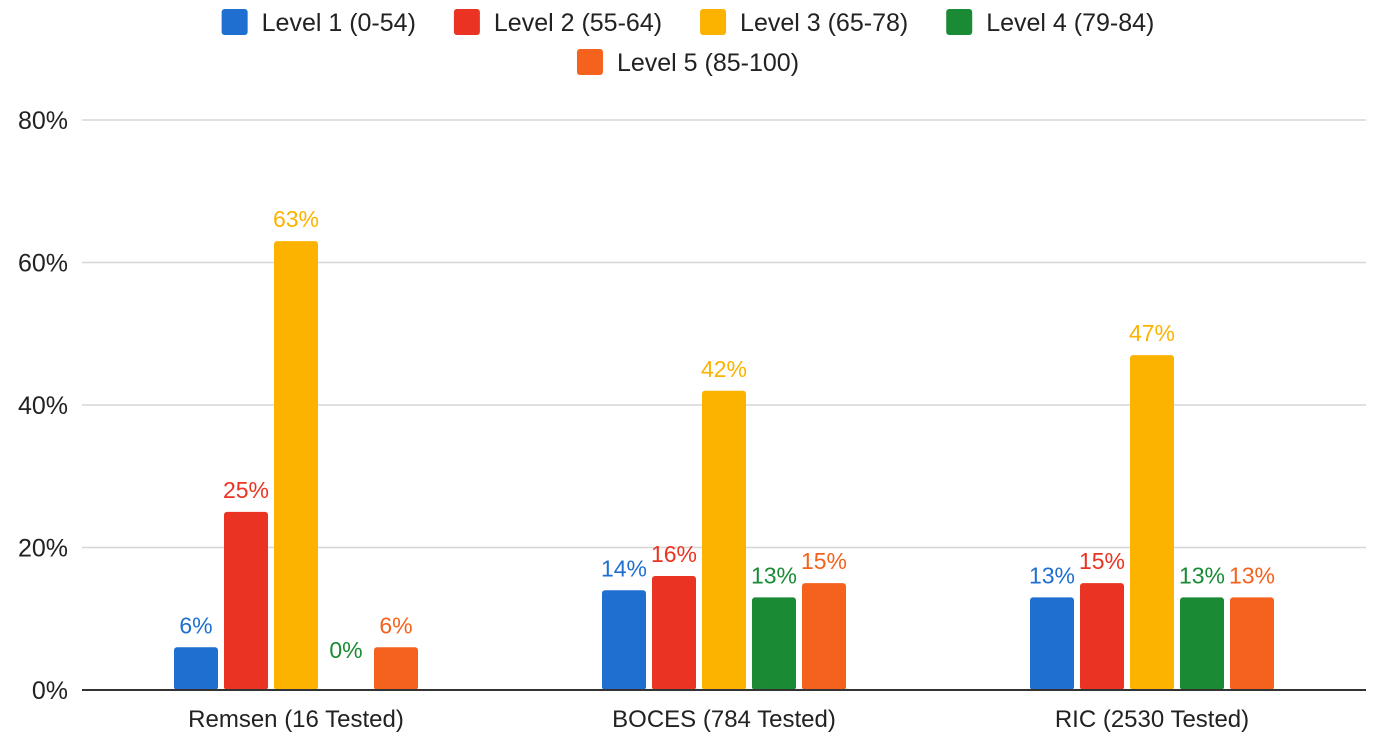 The image size is (1376, 736). What do you see at coordinates (345, 650) in the screenshot?
I see `data-label: 0%` at bounding box center [345, 650].